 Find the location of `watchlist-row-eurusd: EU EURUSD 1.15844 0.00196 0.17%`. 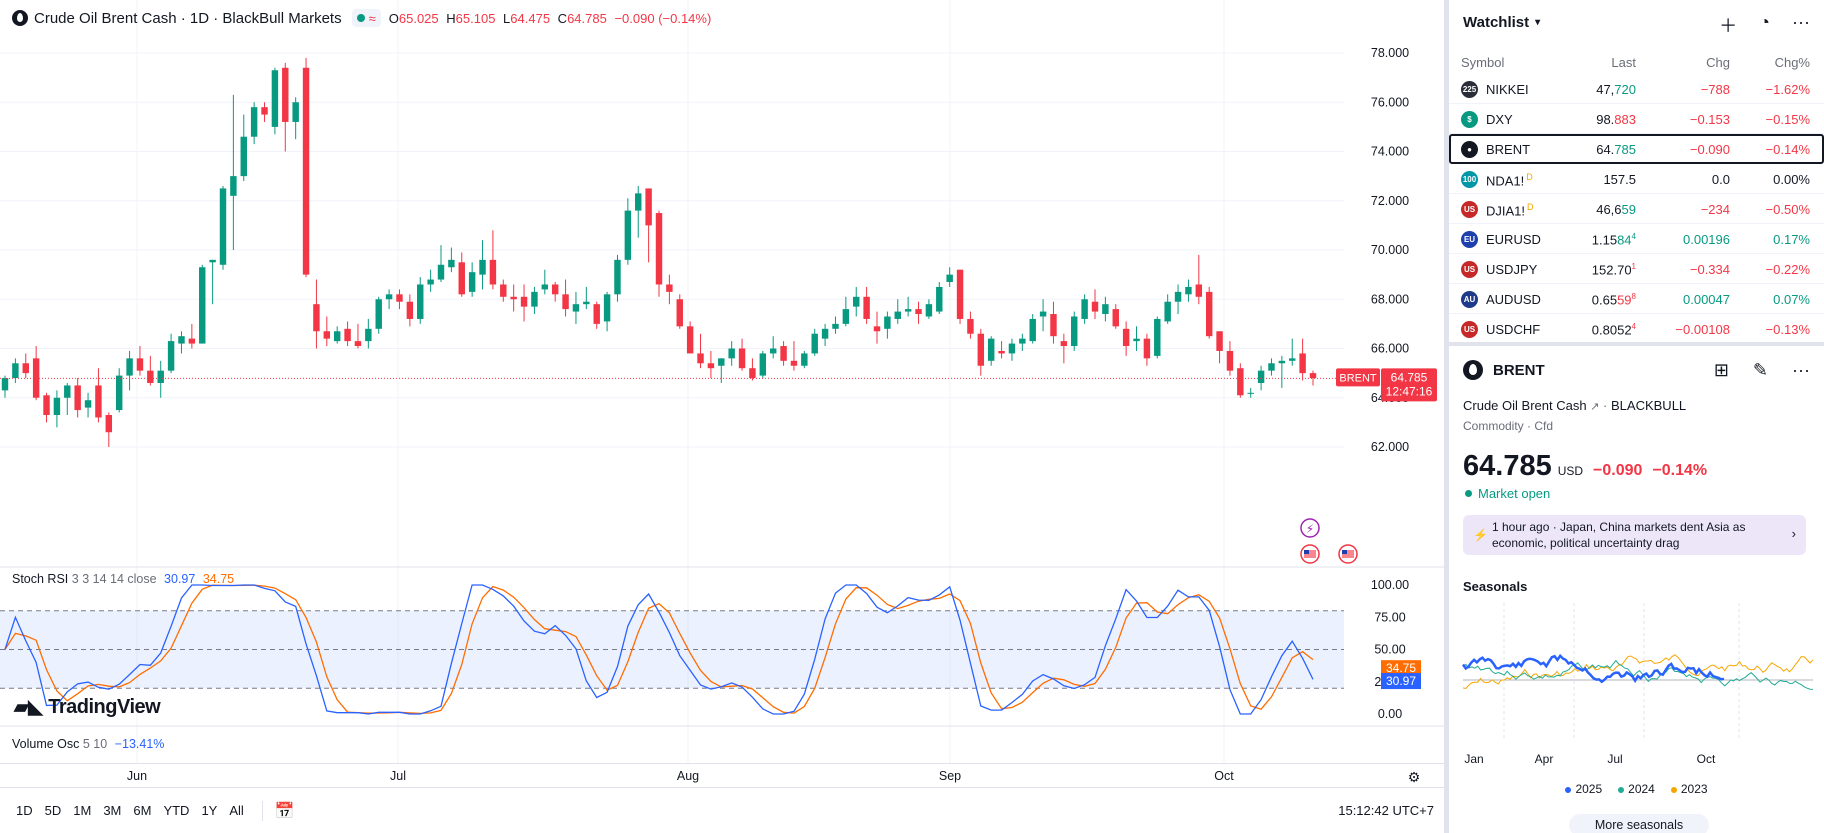

watchlist-row-eurusd: EU EURUSD 1.15844 0.00196 0.17% is located at coordinates (1636, 239).